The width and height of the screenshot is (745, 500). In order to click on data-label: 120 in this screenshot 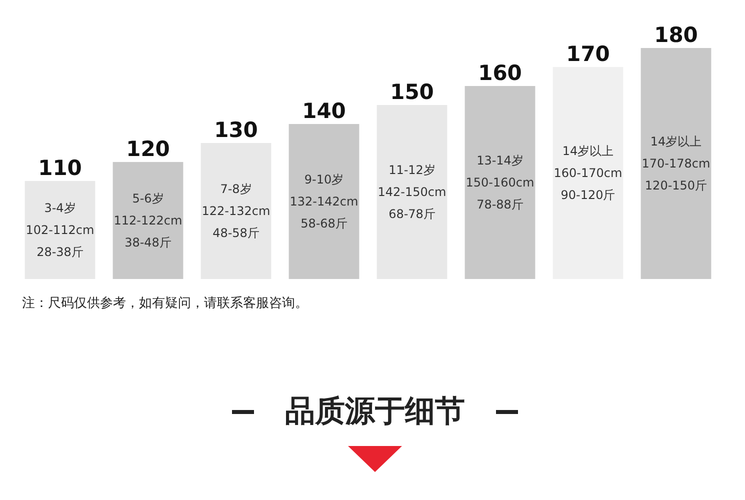, I will do `click(148, 148)`.